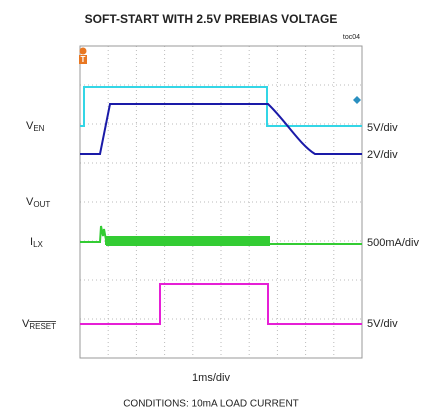 This screenshot has width=422, height=414. I want to click on scale-label: 500mA/div, so click(393, 243).